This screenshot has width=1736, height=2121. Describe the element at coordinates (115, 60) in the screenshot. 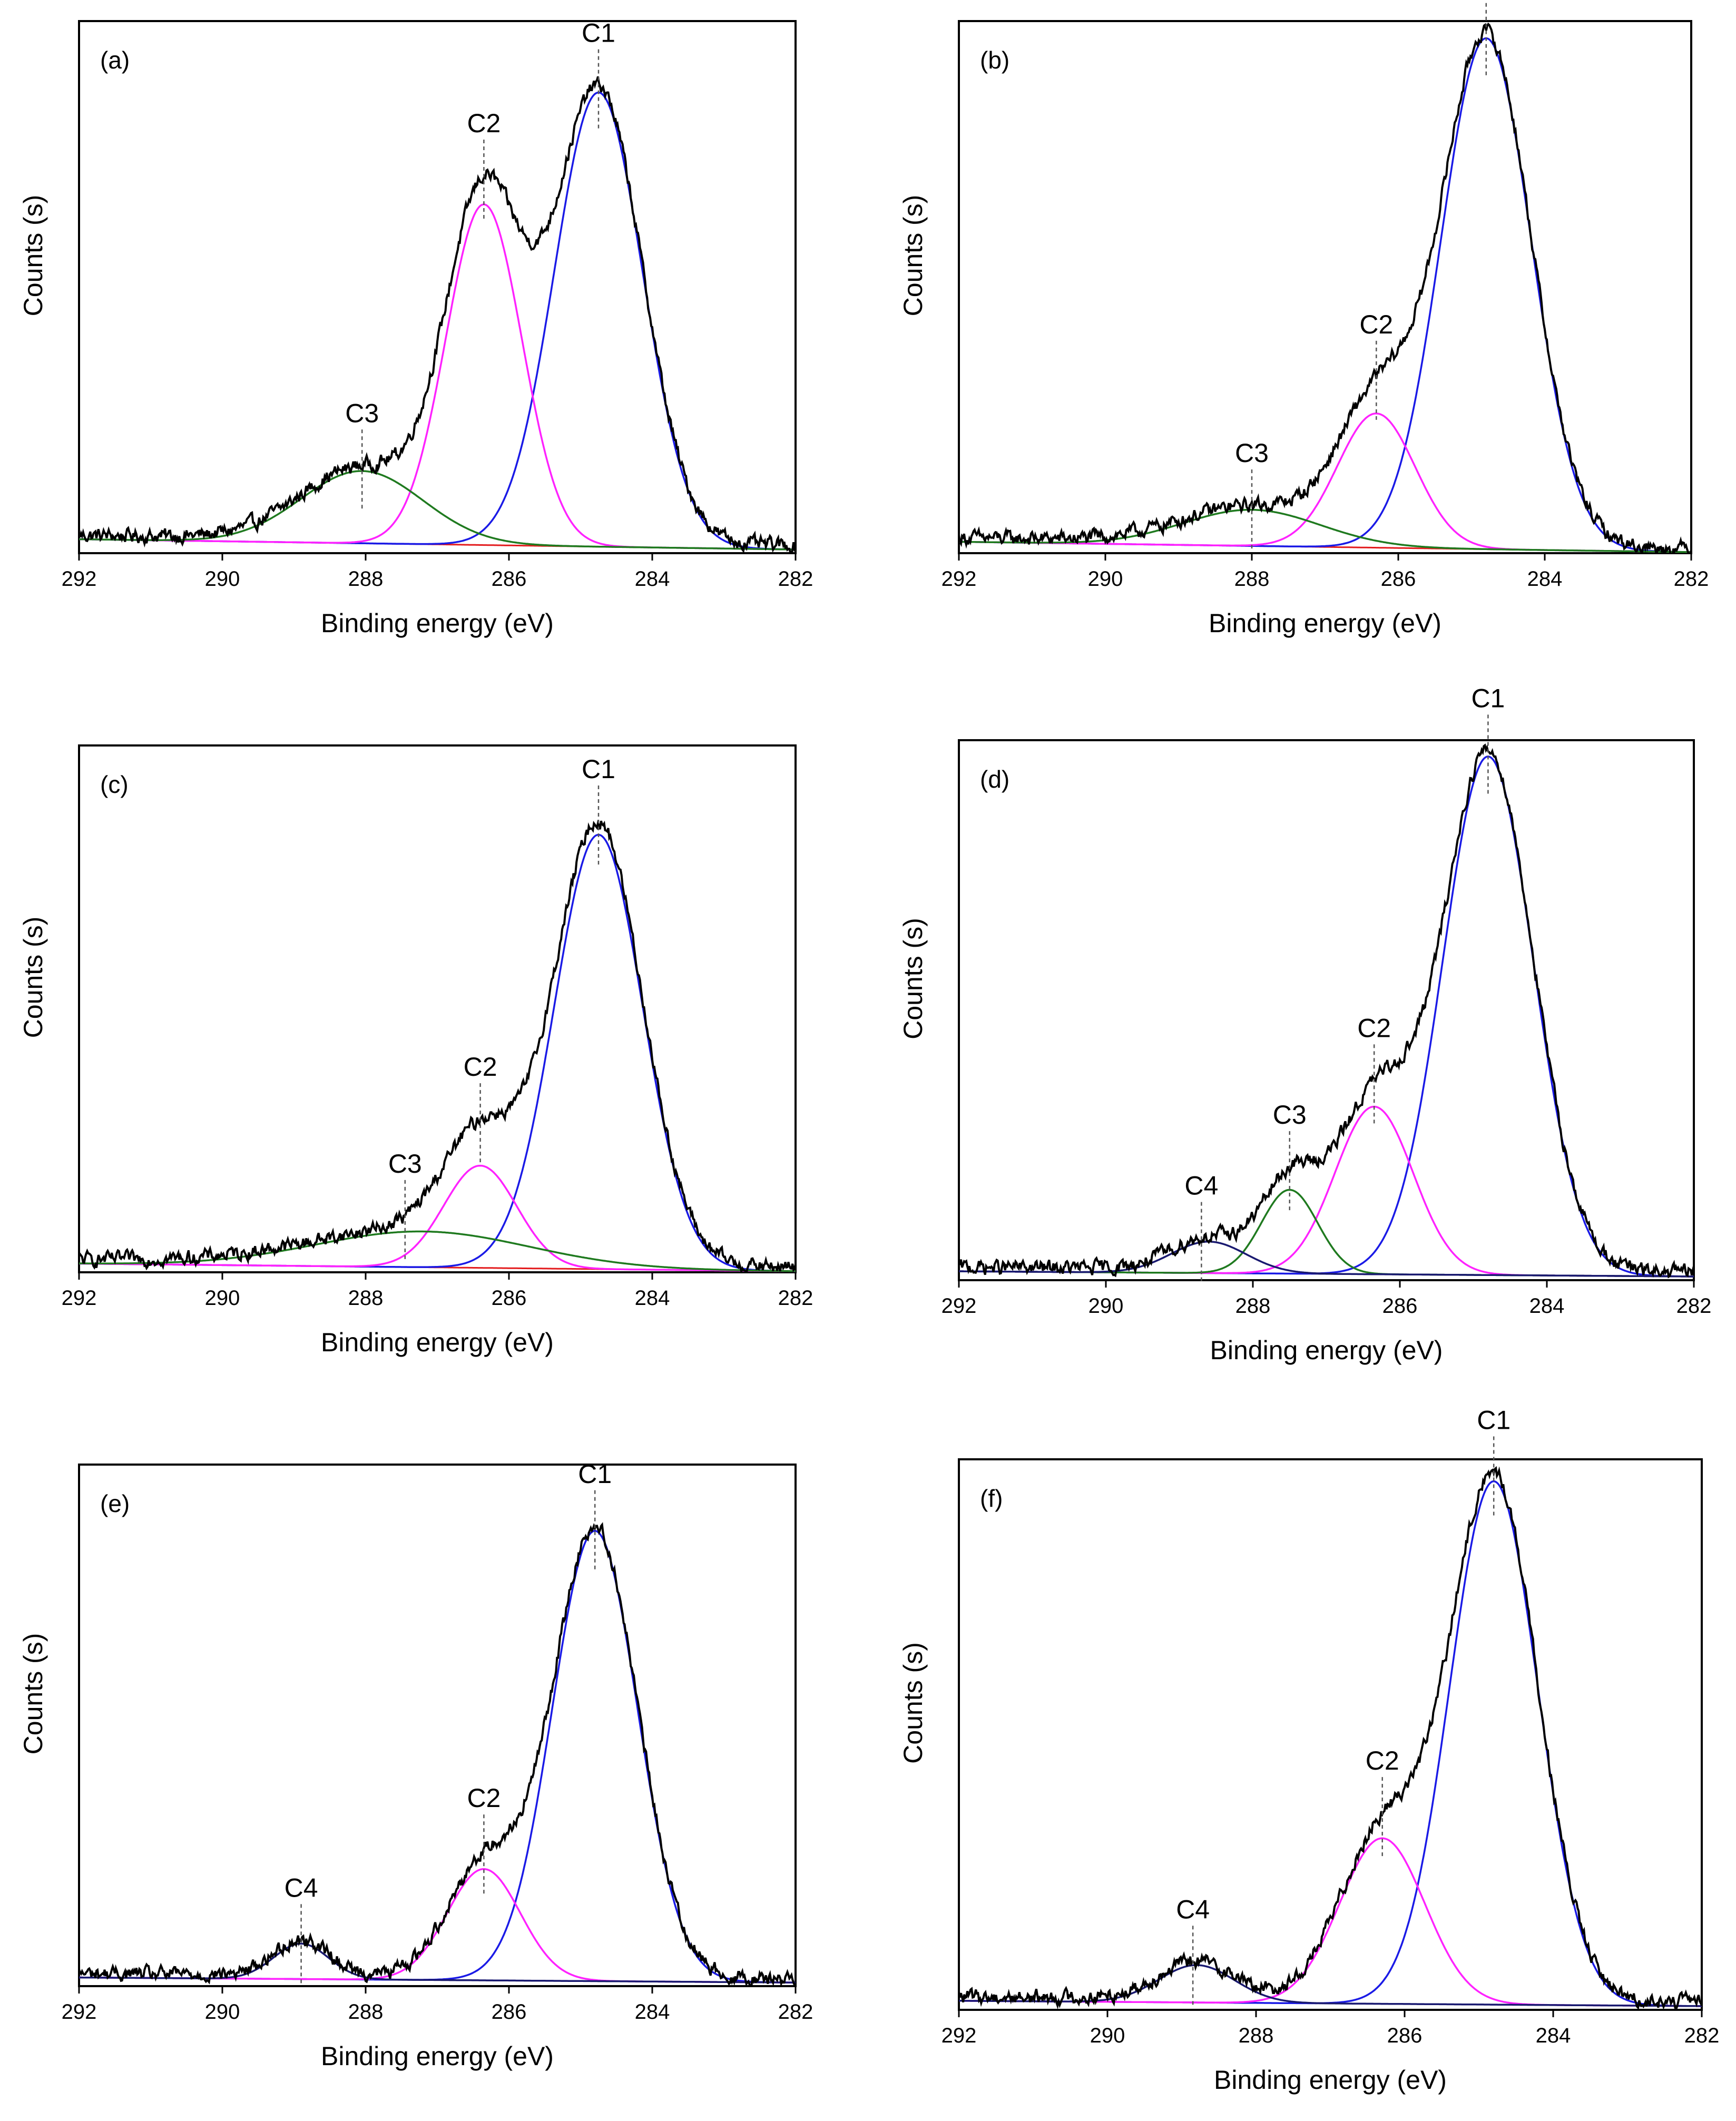

I see `panel-label: (a)` at that location.